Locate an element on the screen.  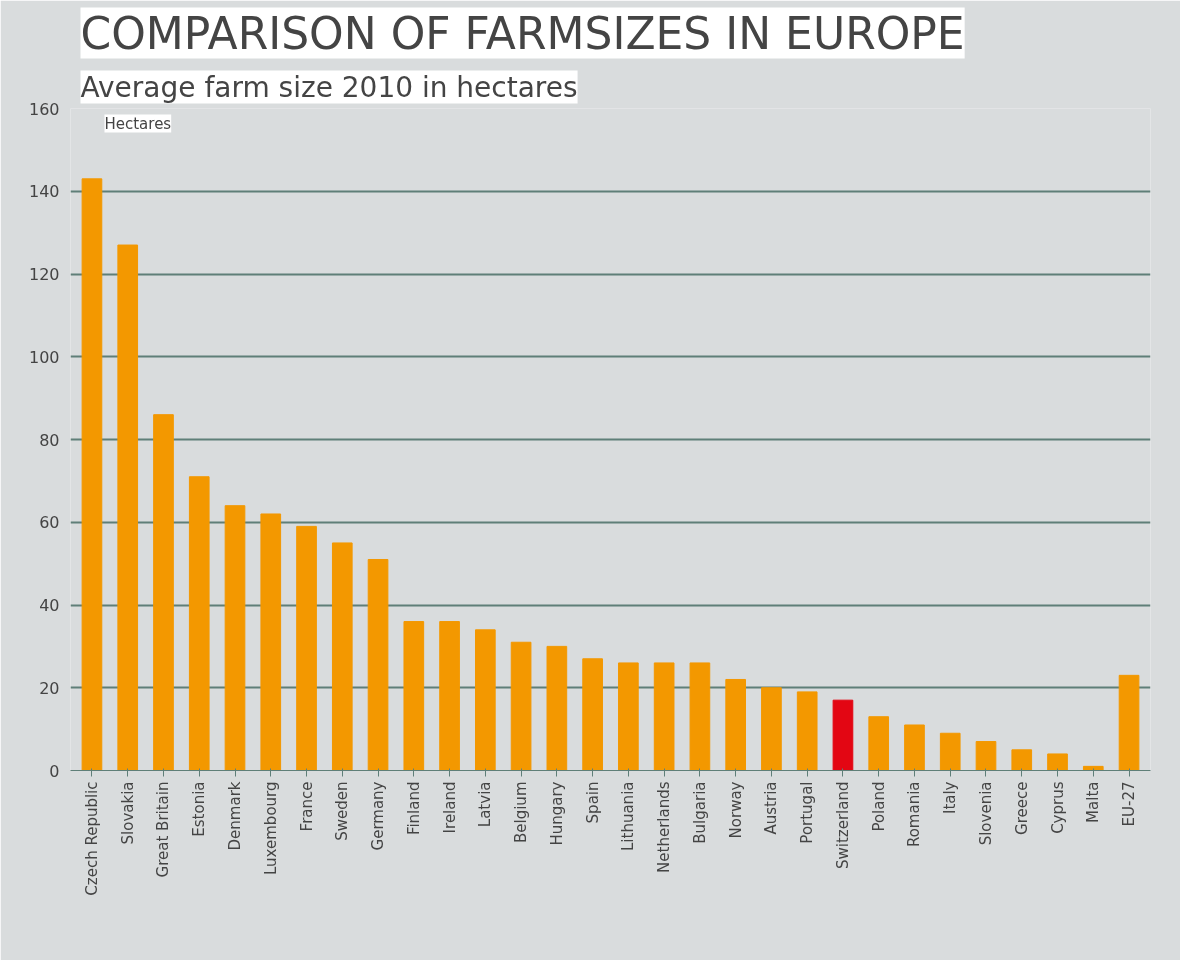
y-axis-title: Hectares is located at coordinates (138, 123).